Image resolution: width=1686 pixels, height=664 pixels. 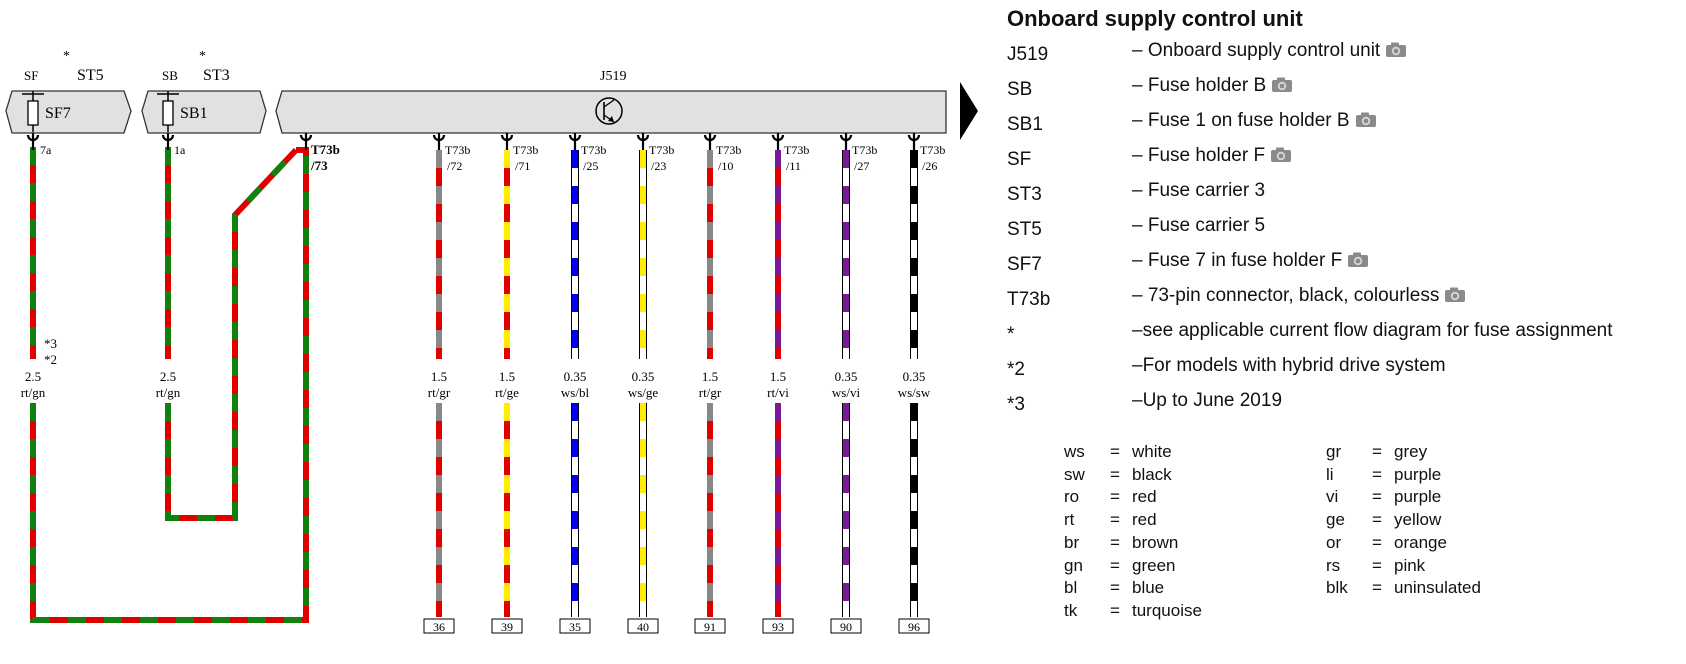 What do you see at coordinates (1289, 365) in the screenshot?
I see `legend-description: –For models with hybrid drive system` at bounding box center [1289, 365].